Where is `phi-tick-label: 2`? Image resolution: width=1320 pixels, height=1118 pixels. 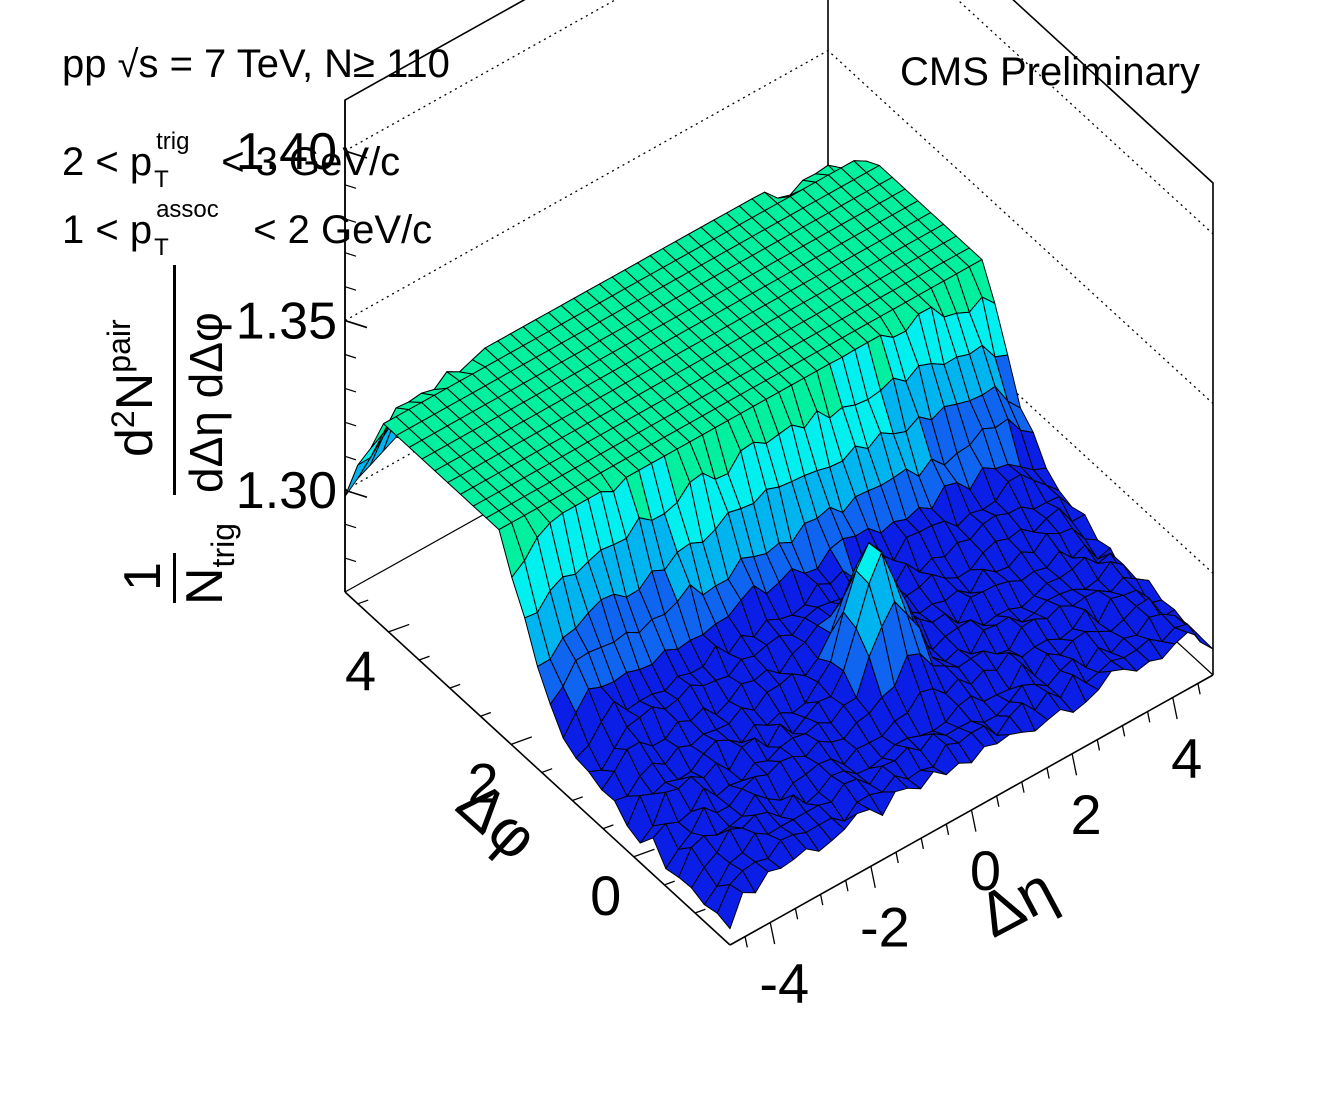
phi-tick-label: 2 is located at coordinates (483, 782).